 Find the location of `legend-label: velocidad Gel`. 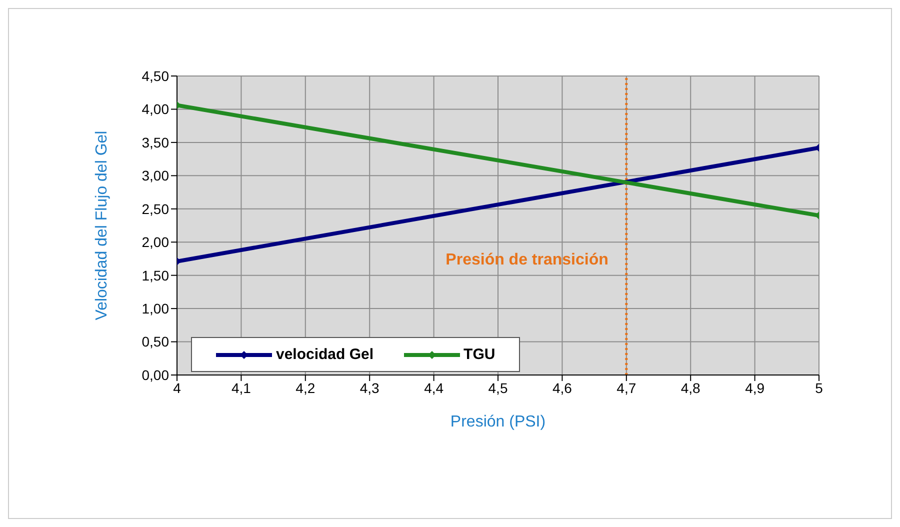

legend-label: velocidad Gel is located at coordinates (324, 354).